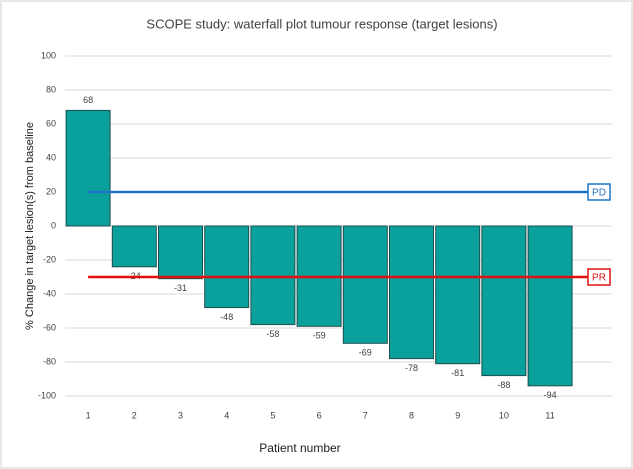 The image size is (633, 469). Describe the element at coordinates (49, 327) in the screenshot. I see `y-tick-label: -60` at that location.